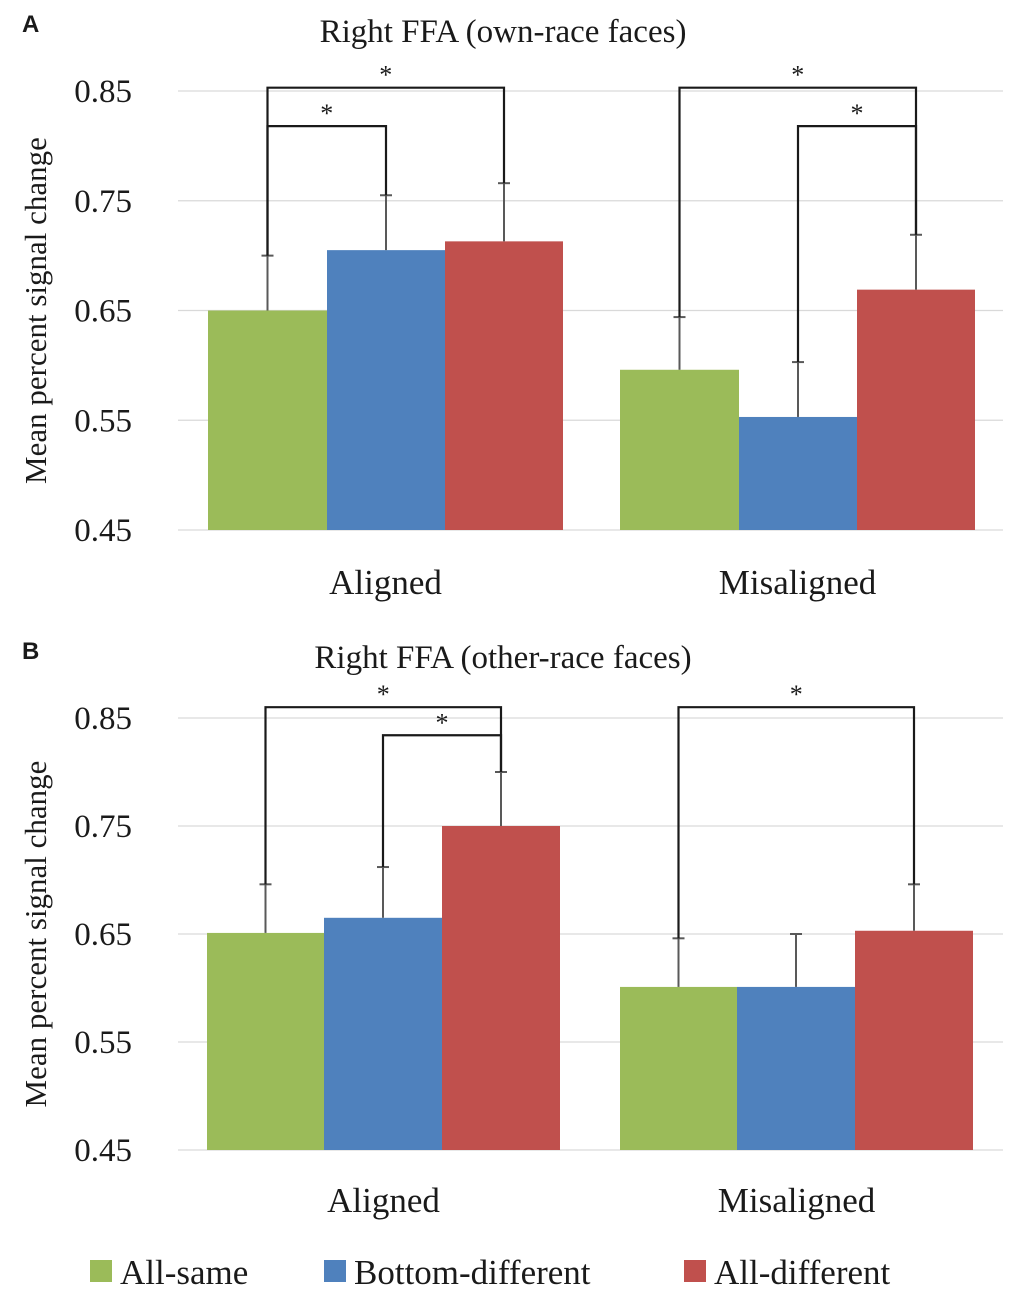 The height and width of the screenshot is (1300, 1015). What do you see at coordinates (30, 24) in the screenshot?
I see `panel-letter: A` at bounding box center [30, 24].